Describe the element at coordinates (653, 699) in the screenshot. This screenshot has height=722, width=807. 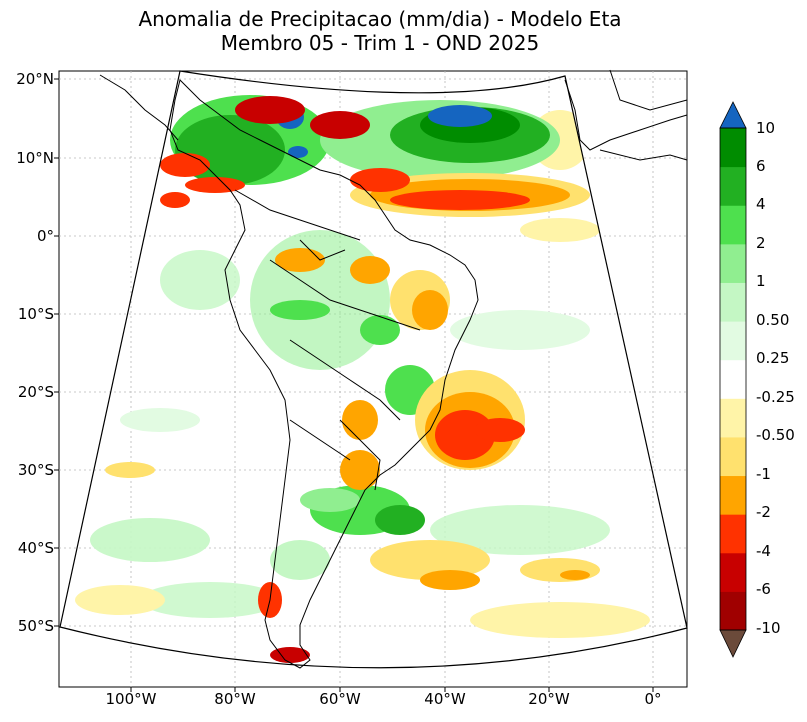
I see `lon-label: 0°` at that location.